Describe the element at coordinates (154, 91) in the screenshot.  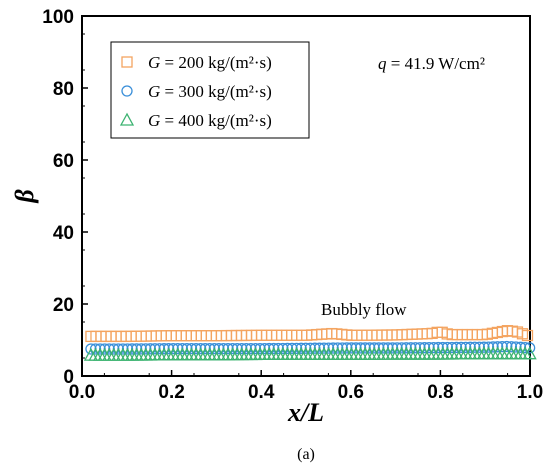
I see `legend-symbol-1: G` at that location.